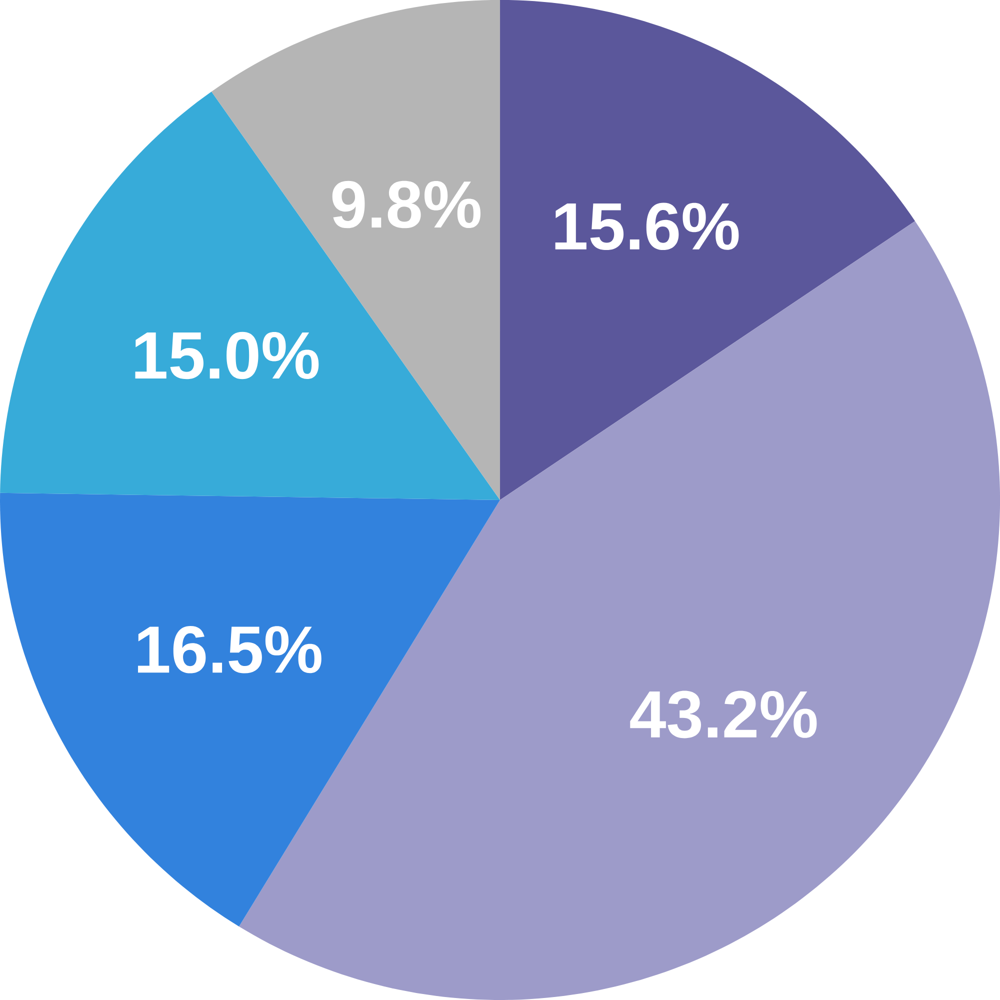 This screenshot has height=1000, width=1000. I want to click on data-label: 15.0%, so click(227, 356).